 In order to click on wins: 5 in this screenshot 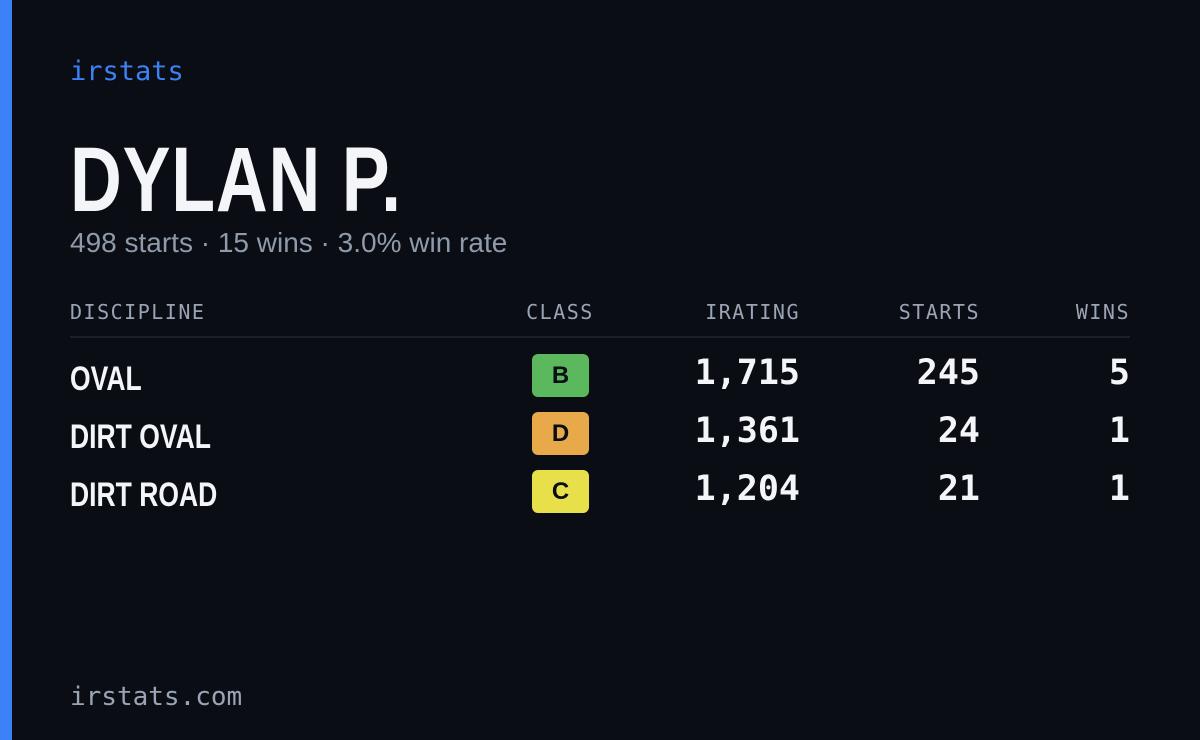, I will do `click(1119, 373)`.